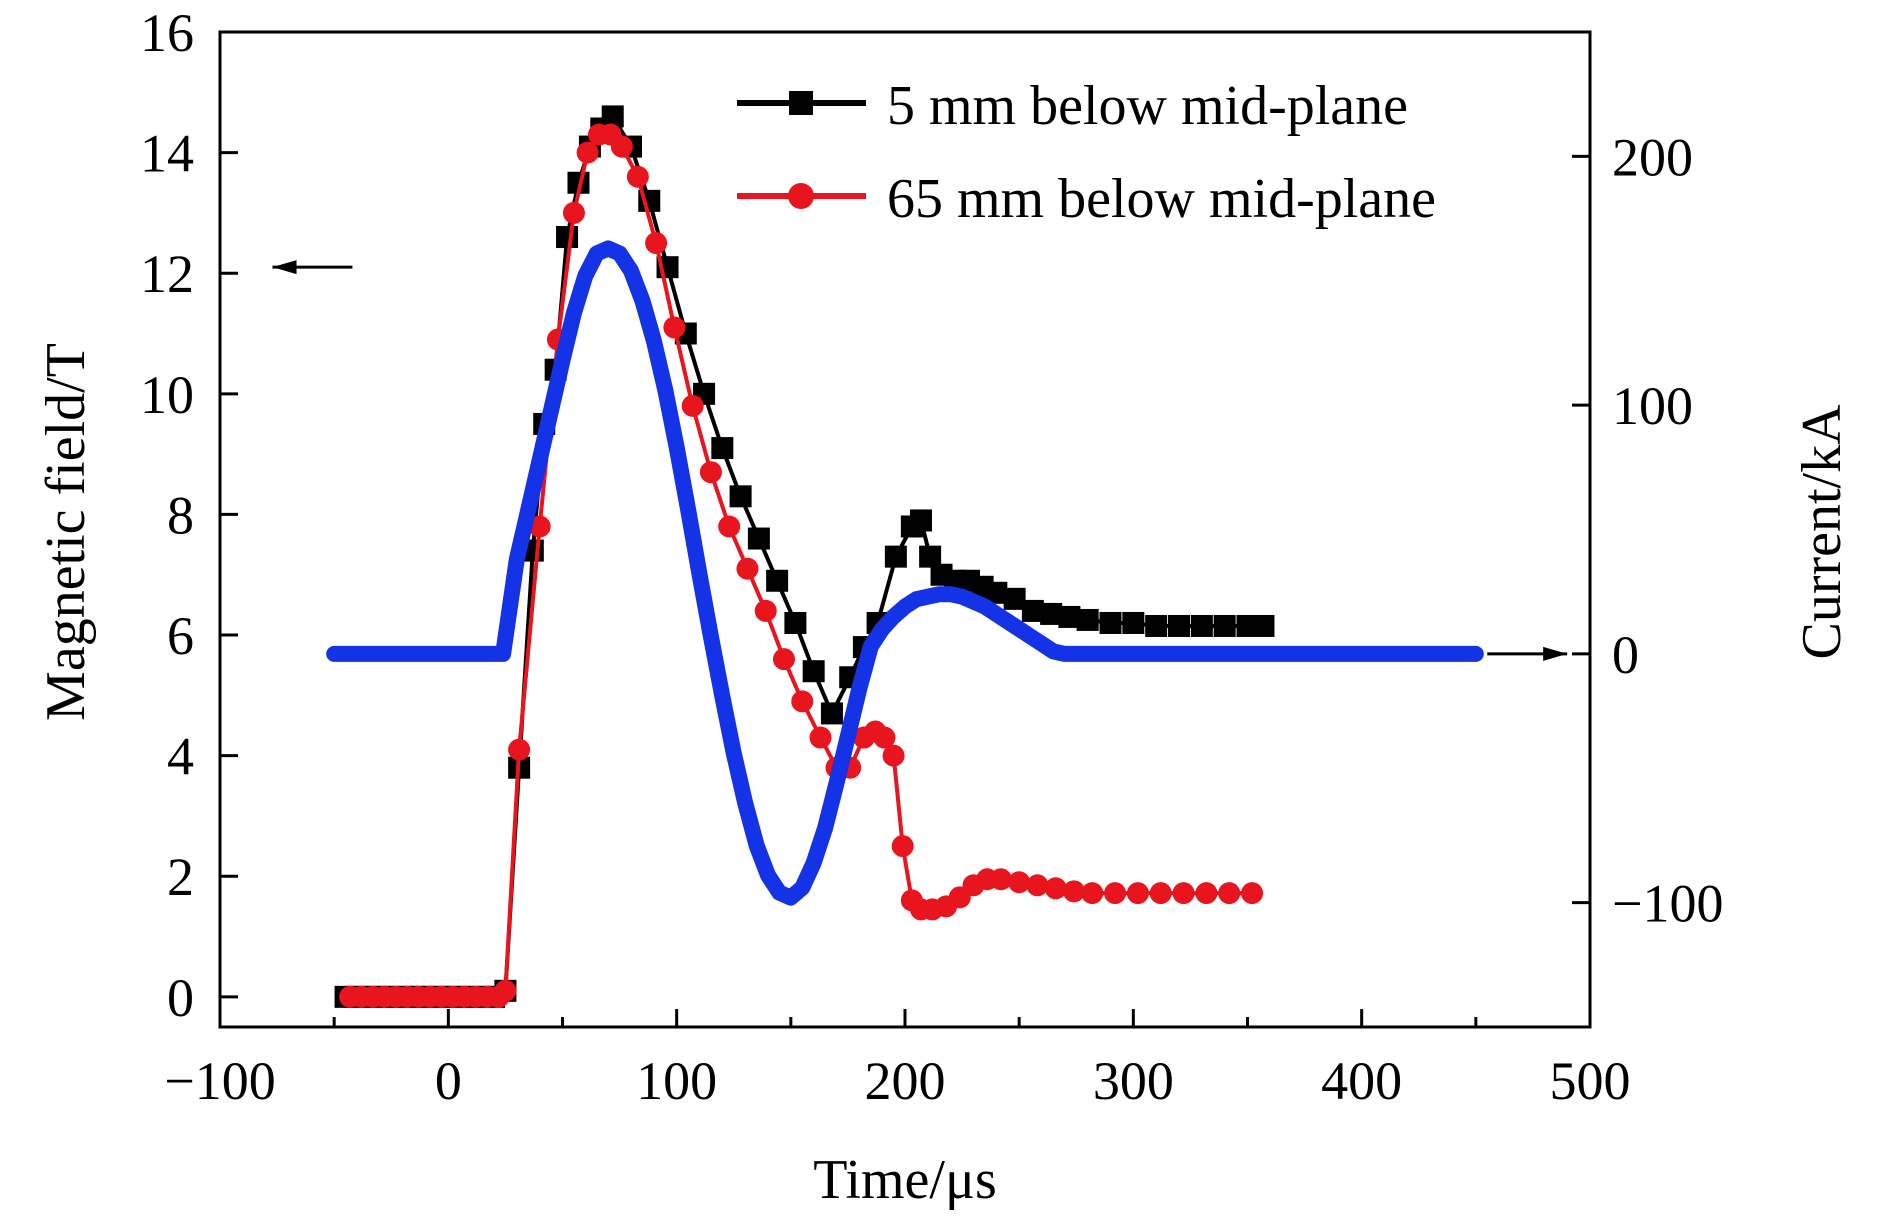  I want to click on x-tick-label: 100, so click(676, 1081).